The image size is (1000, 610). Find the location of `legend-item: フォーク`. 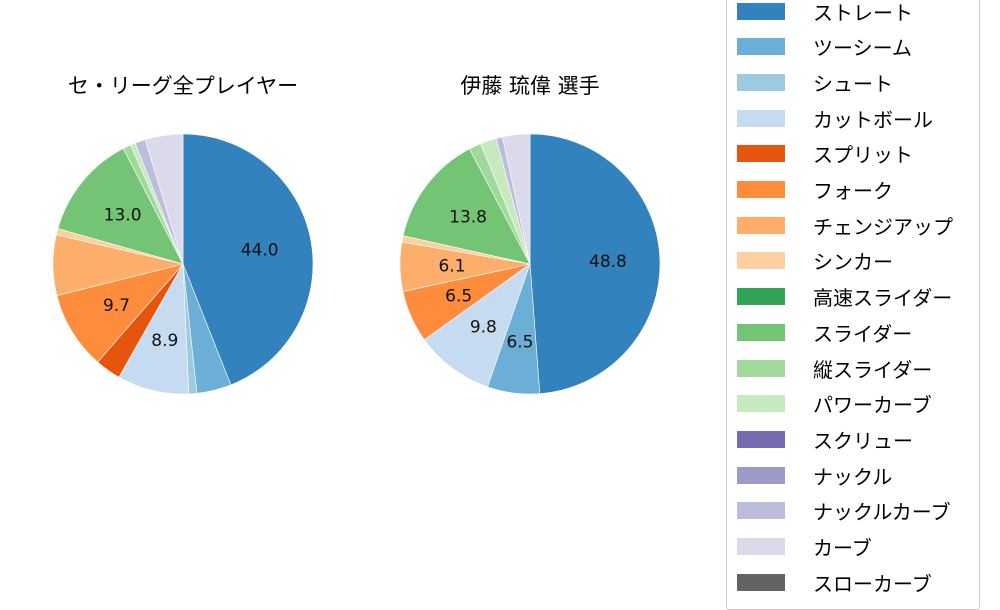

legend-item: フォーク is located at coordinates (815, 190).